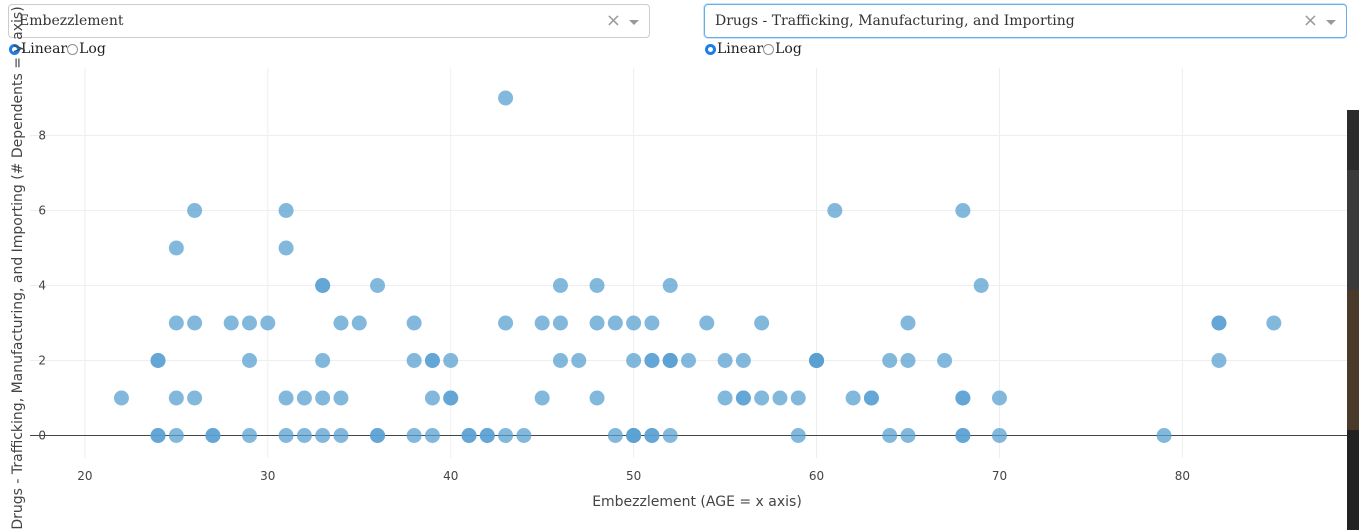  Describe the element at coordinates (734, 49) in the screenshot. I see `y-scale-radio-linear: Linear` at that location.